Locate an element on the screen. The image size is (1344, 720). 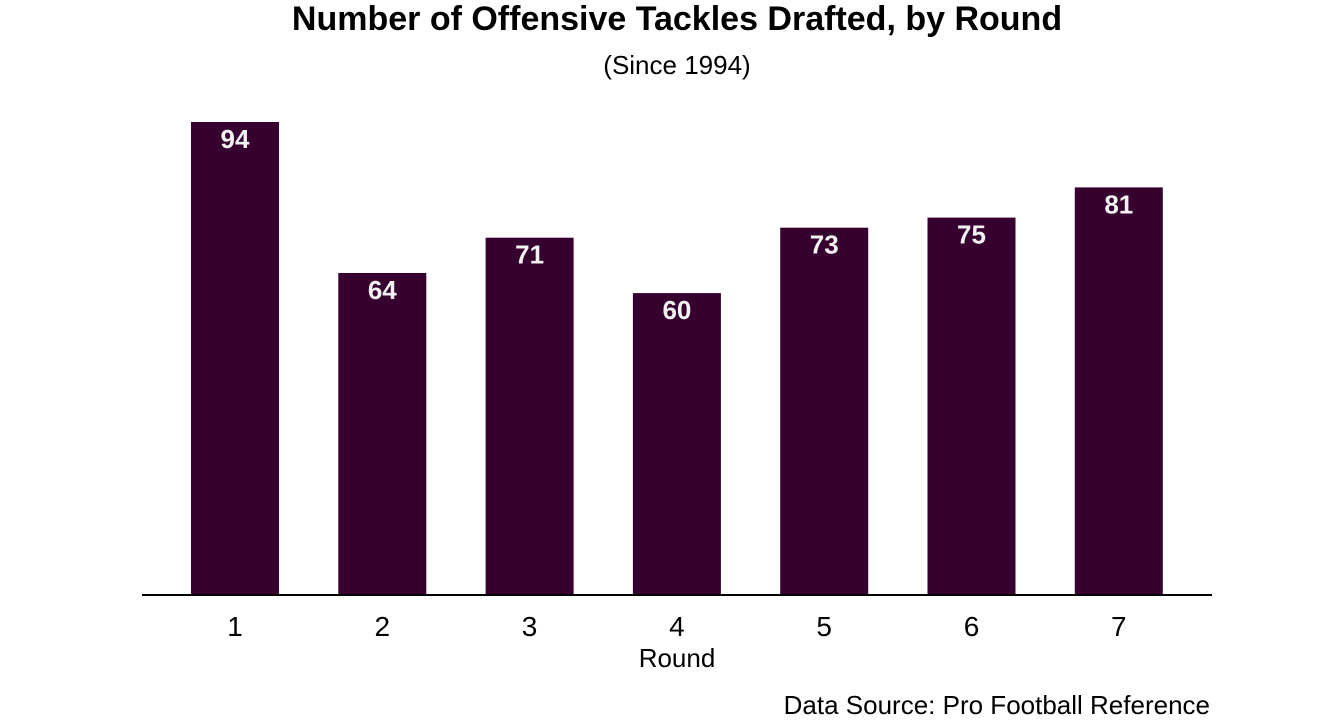
data-label-round-1: 94 is located at coordinates (235, 139).